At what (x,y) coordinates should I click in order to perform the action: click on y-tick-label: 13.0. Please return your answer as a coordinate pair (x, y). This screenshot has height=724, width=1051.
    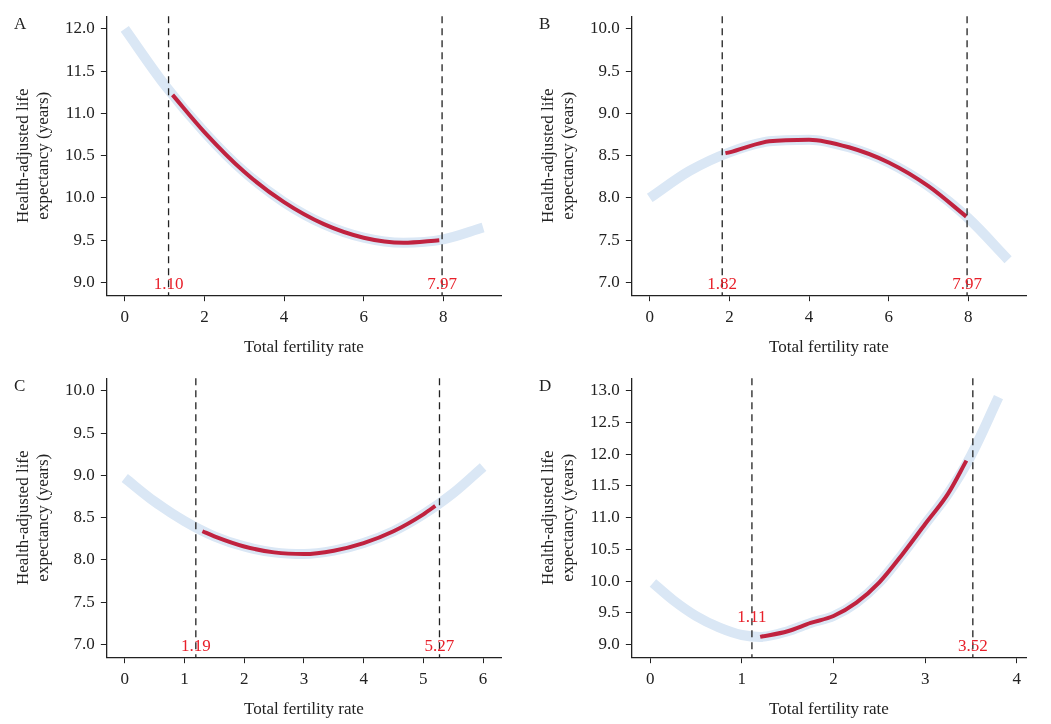
    Looking at the image, I should click on (605, 390).